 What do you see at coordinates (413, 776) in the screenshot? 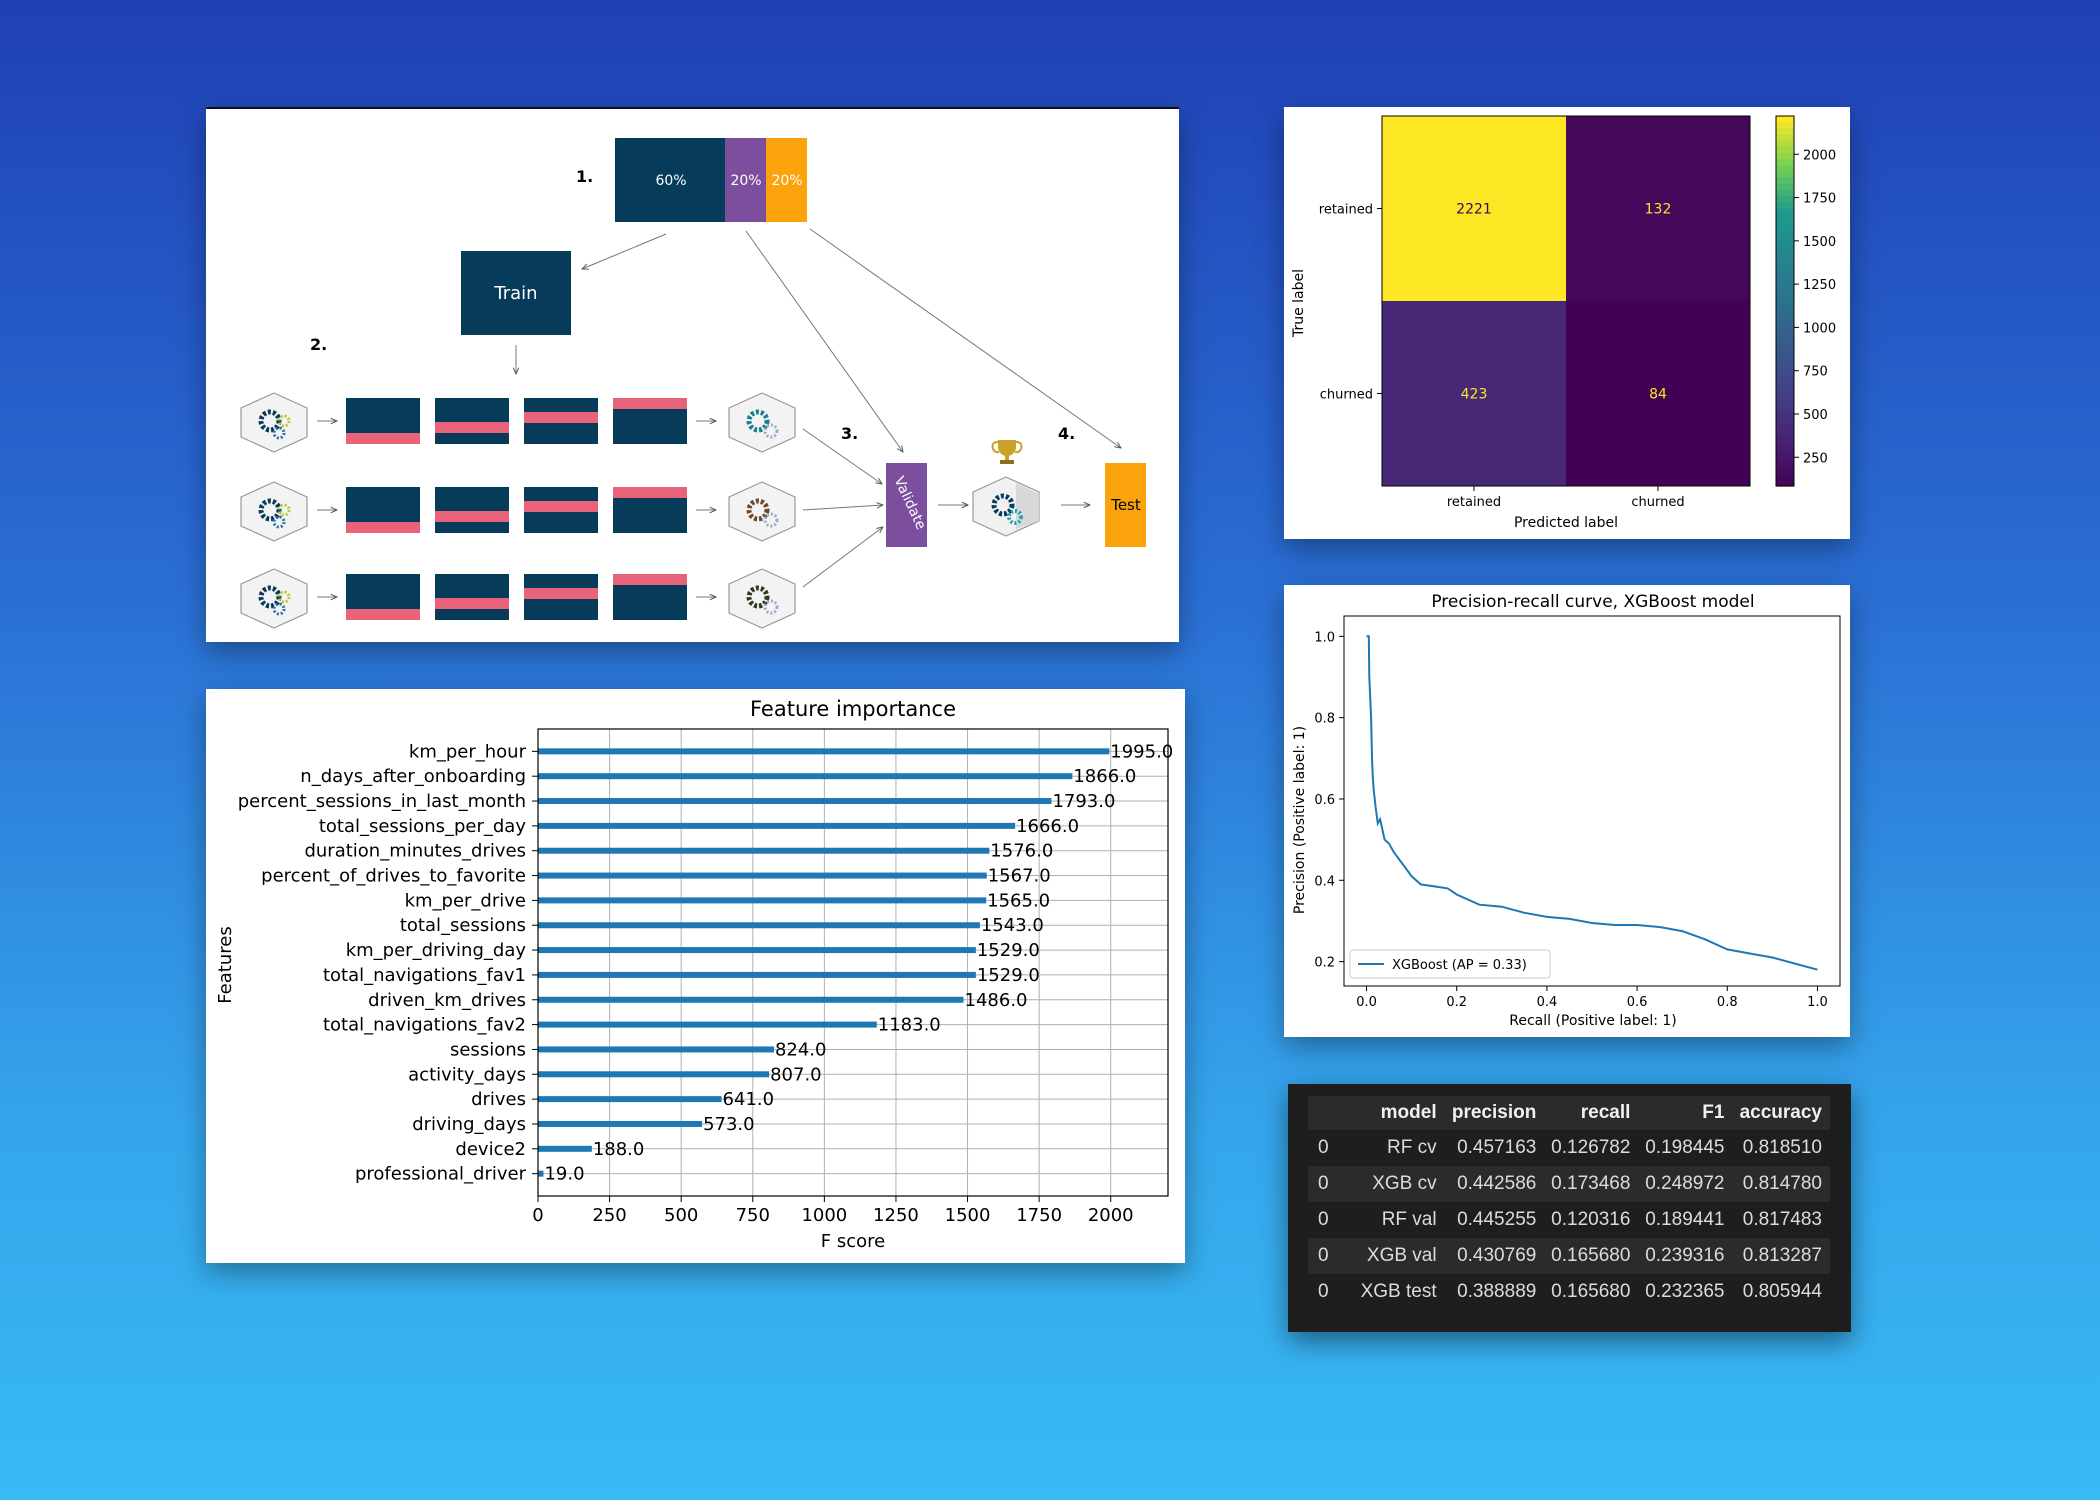
I see `fi-category-label: n_days_after_onboarding` at bounding box center [413, 776].